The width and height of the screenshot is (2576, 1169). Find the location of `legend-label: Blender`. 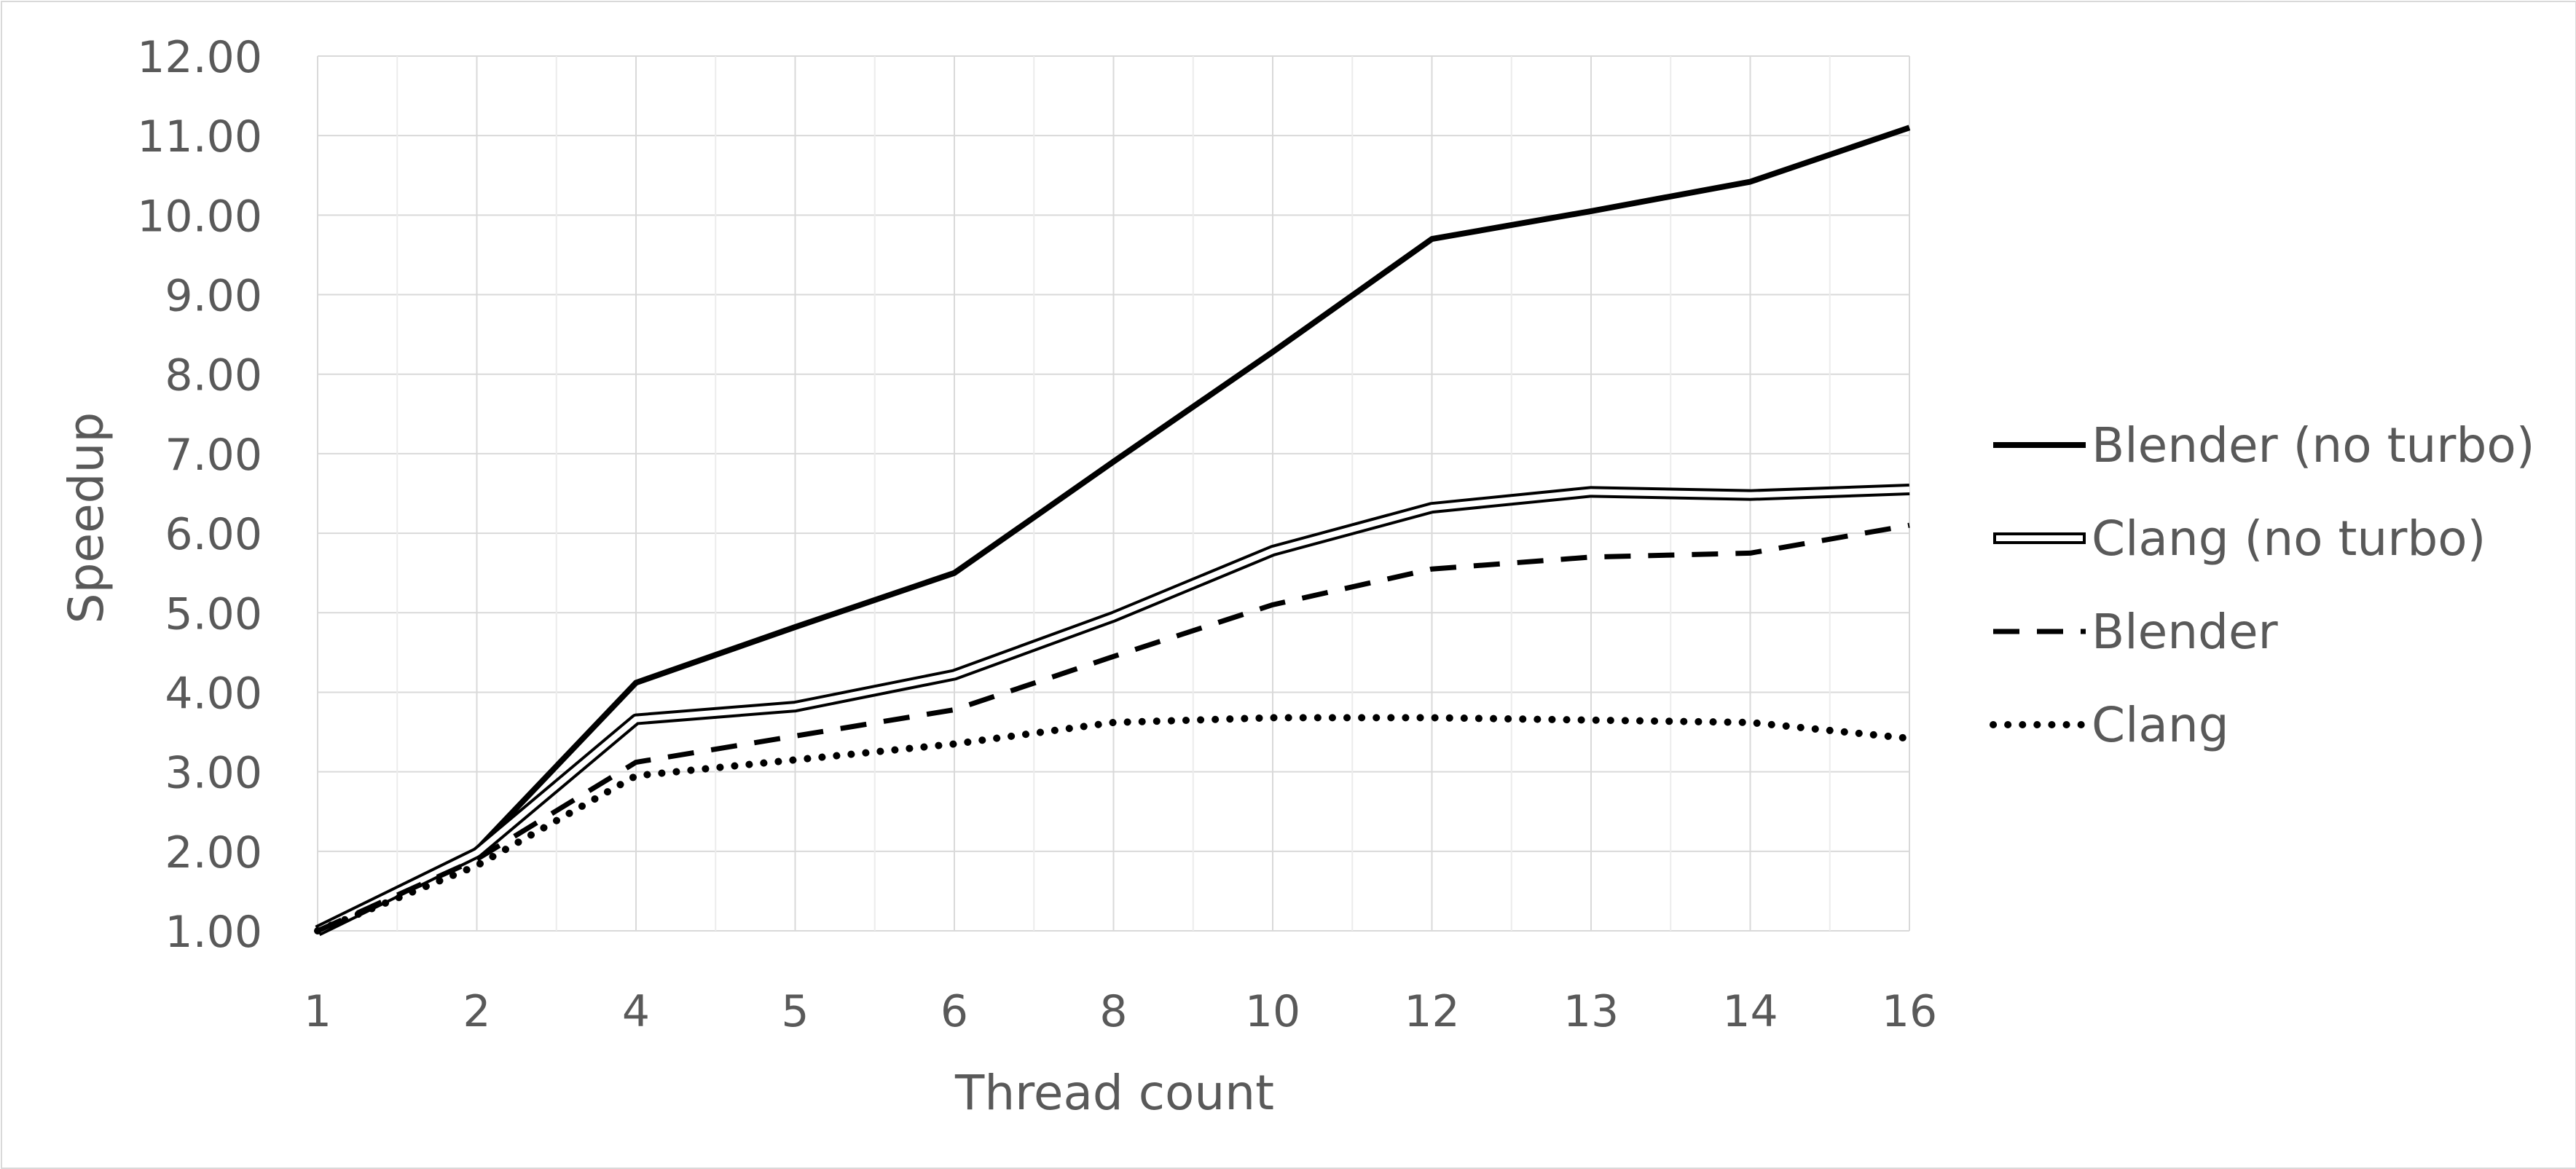

legend-label: Blender is located at coordinates (2185, 632).